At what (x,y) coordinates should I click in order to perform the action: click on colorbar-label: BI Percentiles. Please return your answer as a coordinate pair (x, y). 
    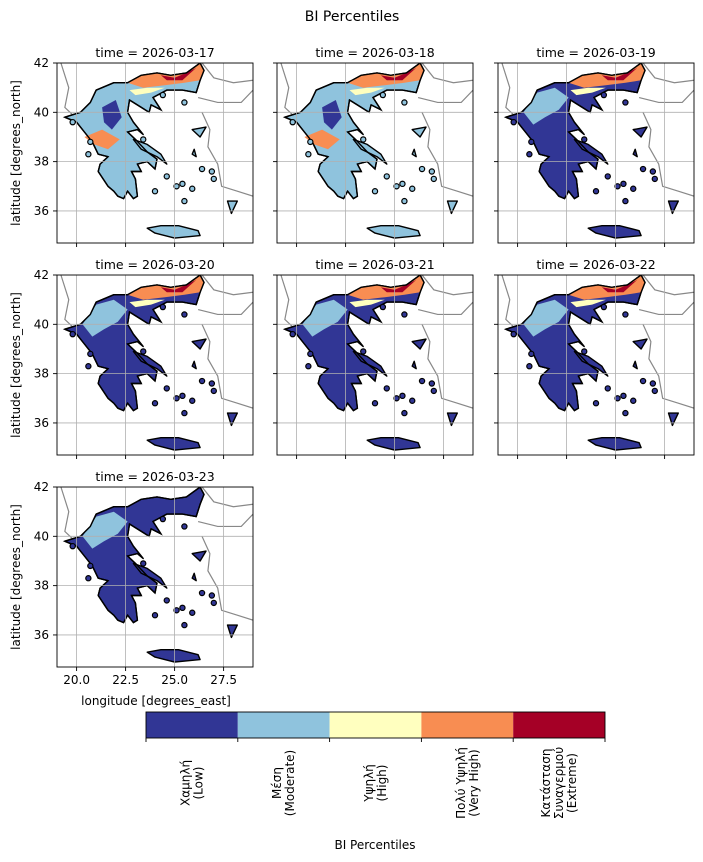
    Looking at the image, I should click on (374, 845).